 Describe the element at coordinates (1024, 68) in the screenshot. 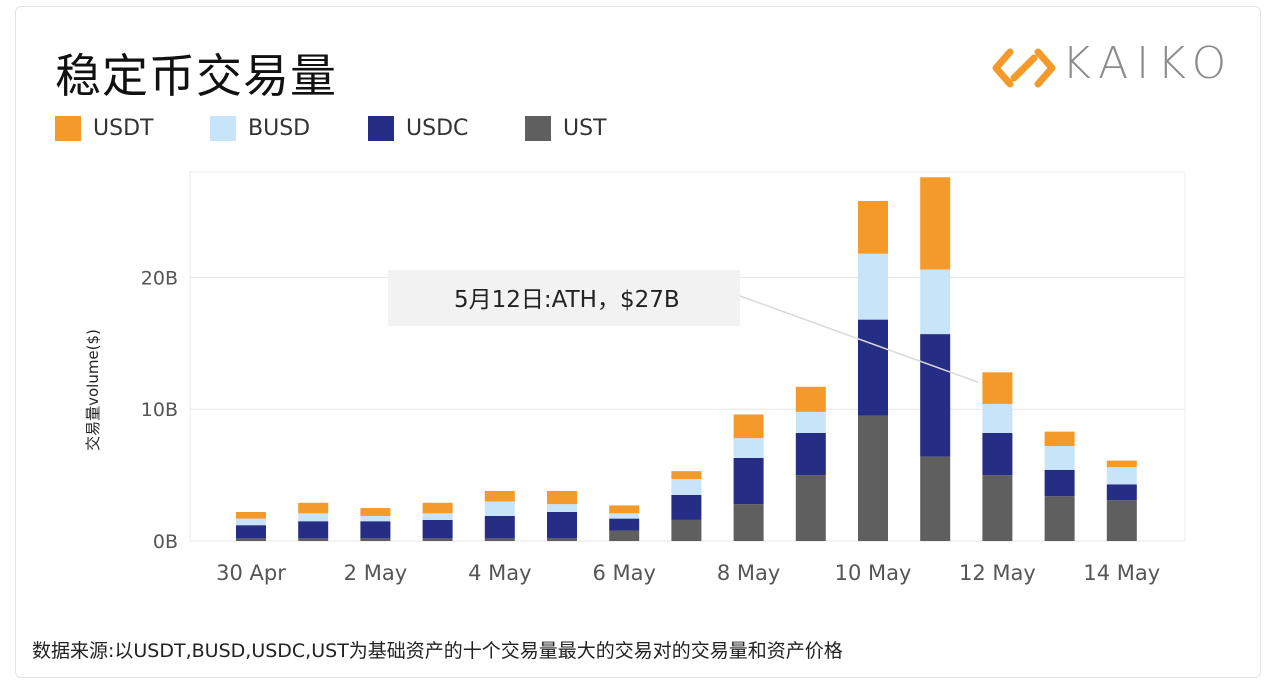

I see `kaiko-chevron-icon` at that location.